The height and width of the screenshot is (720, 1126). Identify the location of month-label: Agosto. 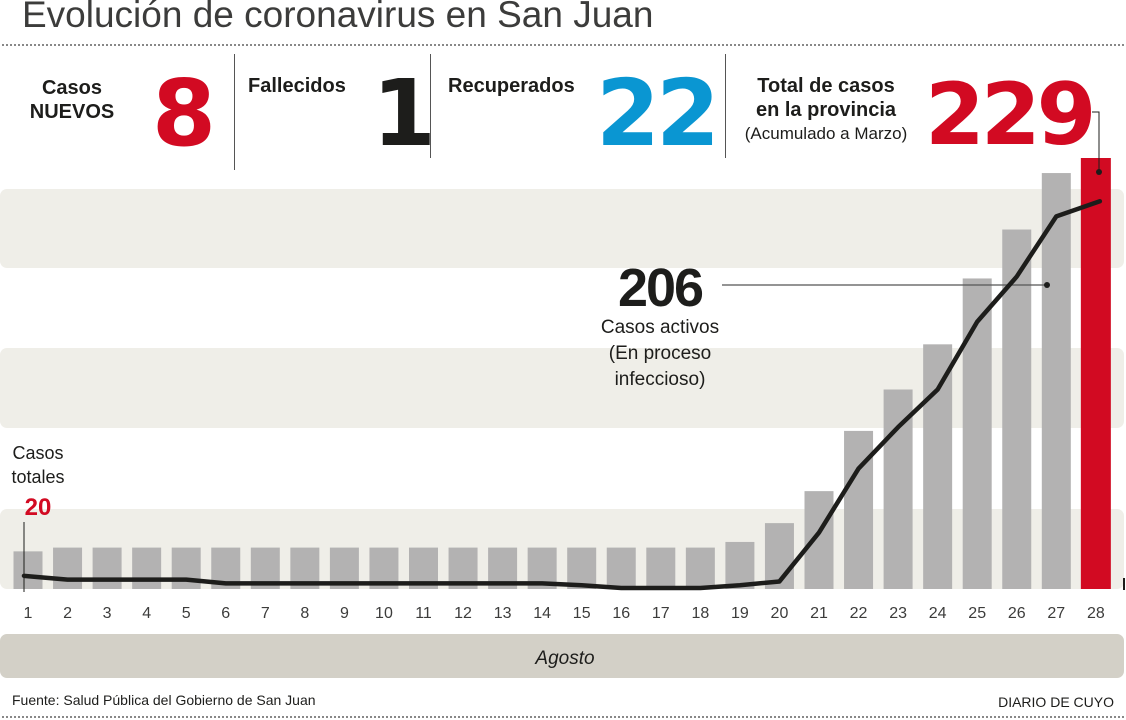
(564, 658).